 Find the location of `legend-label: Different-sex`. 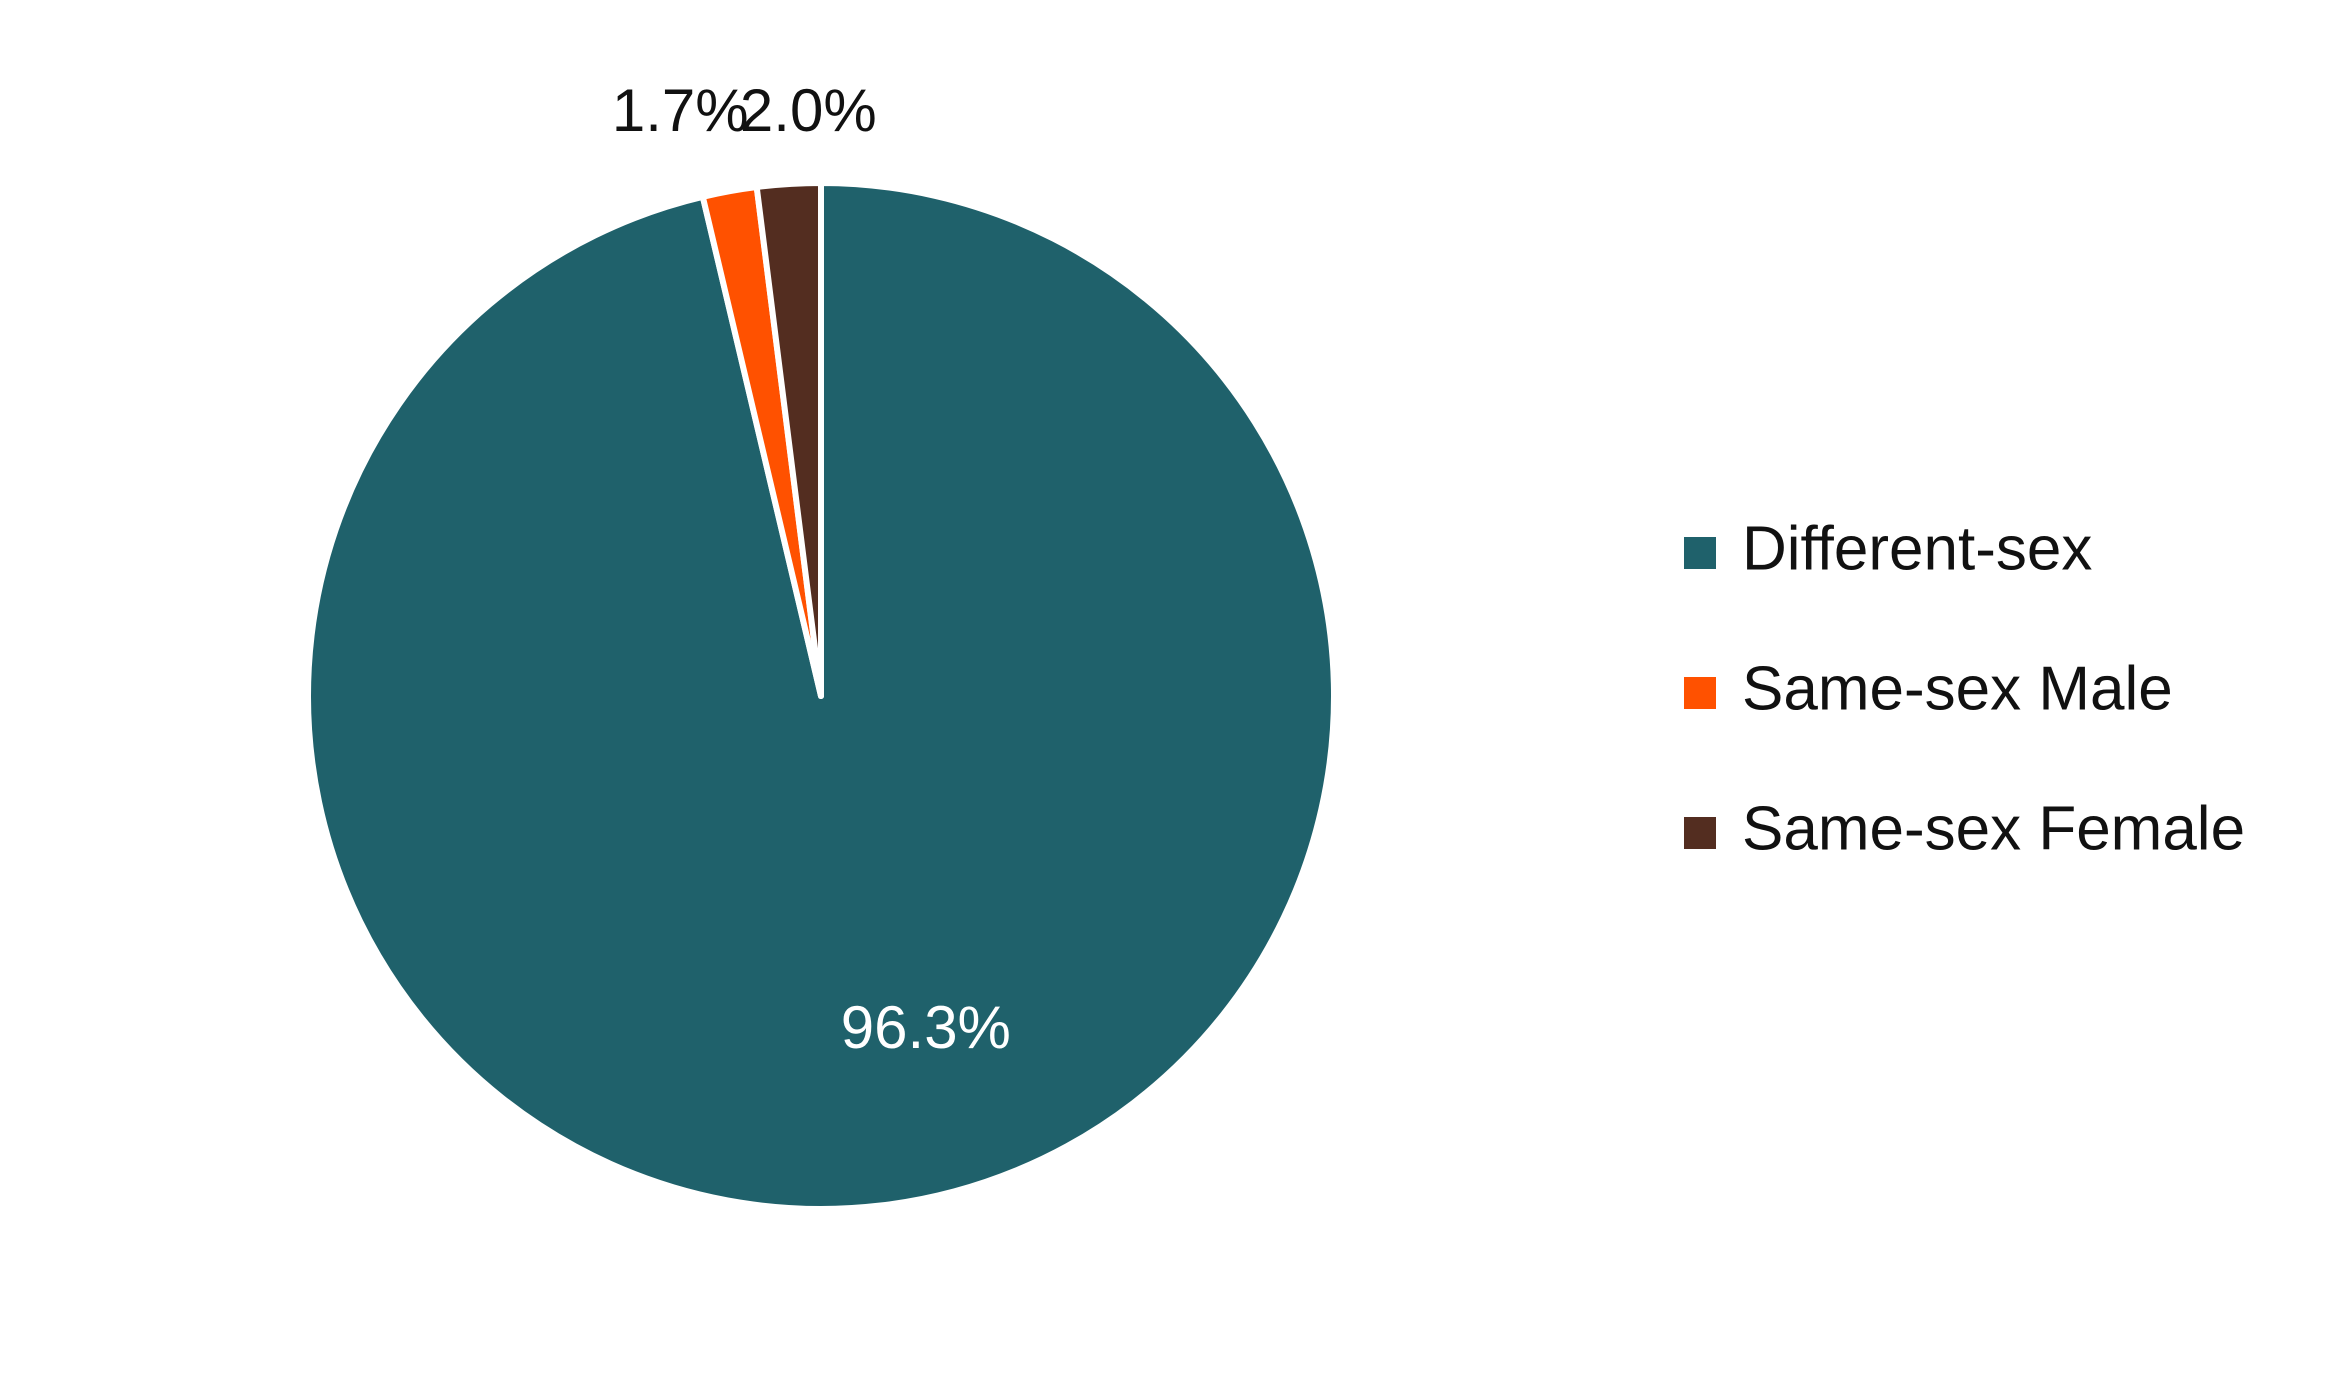

legend-label: Different-sex is located at coordinates (1917, 548).